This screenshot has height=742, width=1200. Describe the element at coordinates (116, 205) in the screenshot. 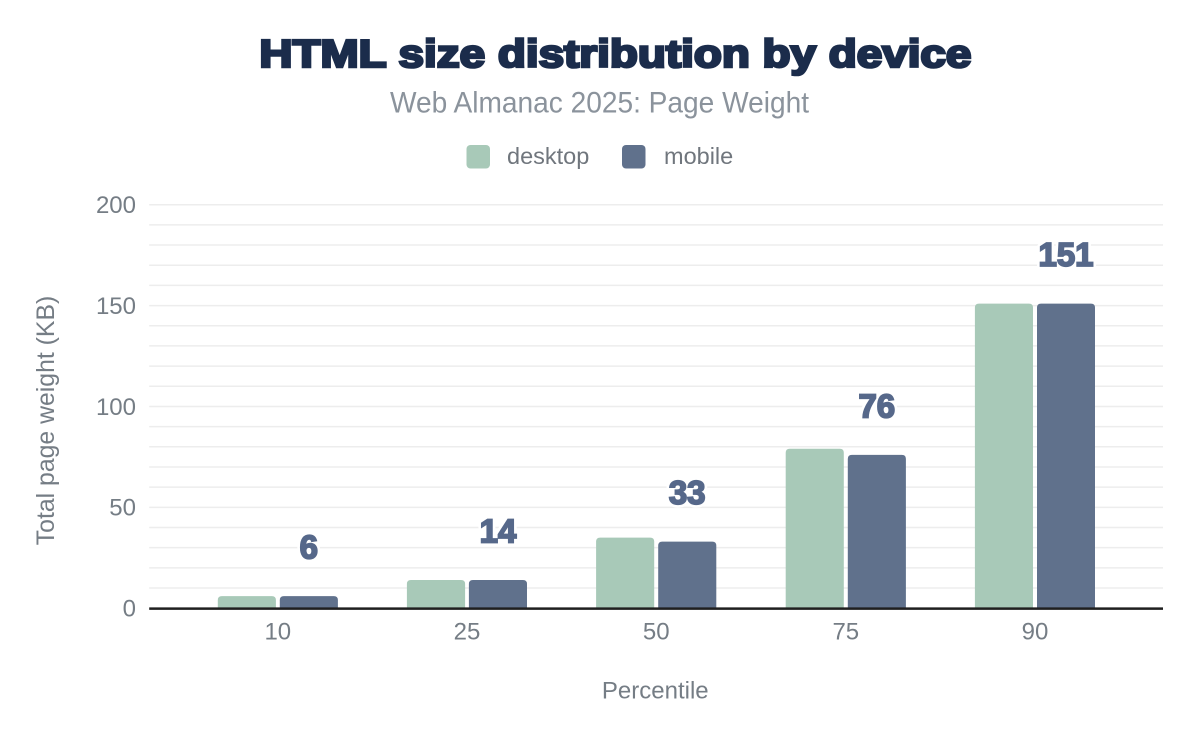

I see `svg-text: 200` at that location.